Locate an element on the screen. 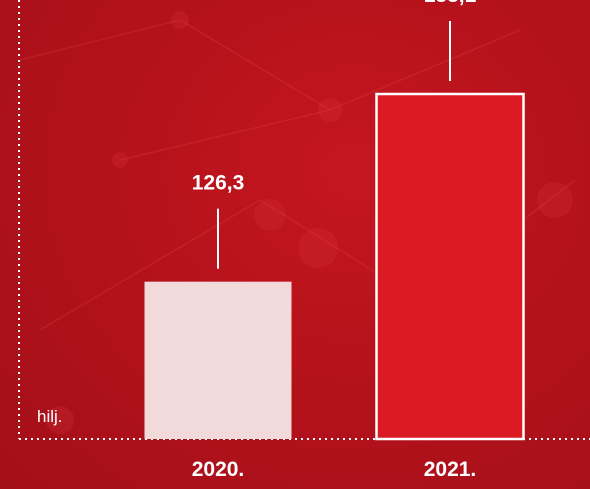 The width and height of the screenshot is (590, 489). data-label: 126,3 is located at coordinates (218, 183).